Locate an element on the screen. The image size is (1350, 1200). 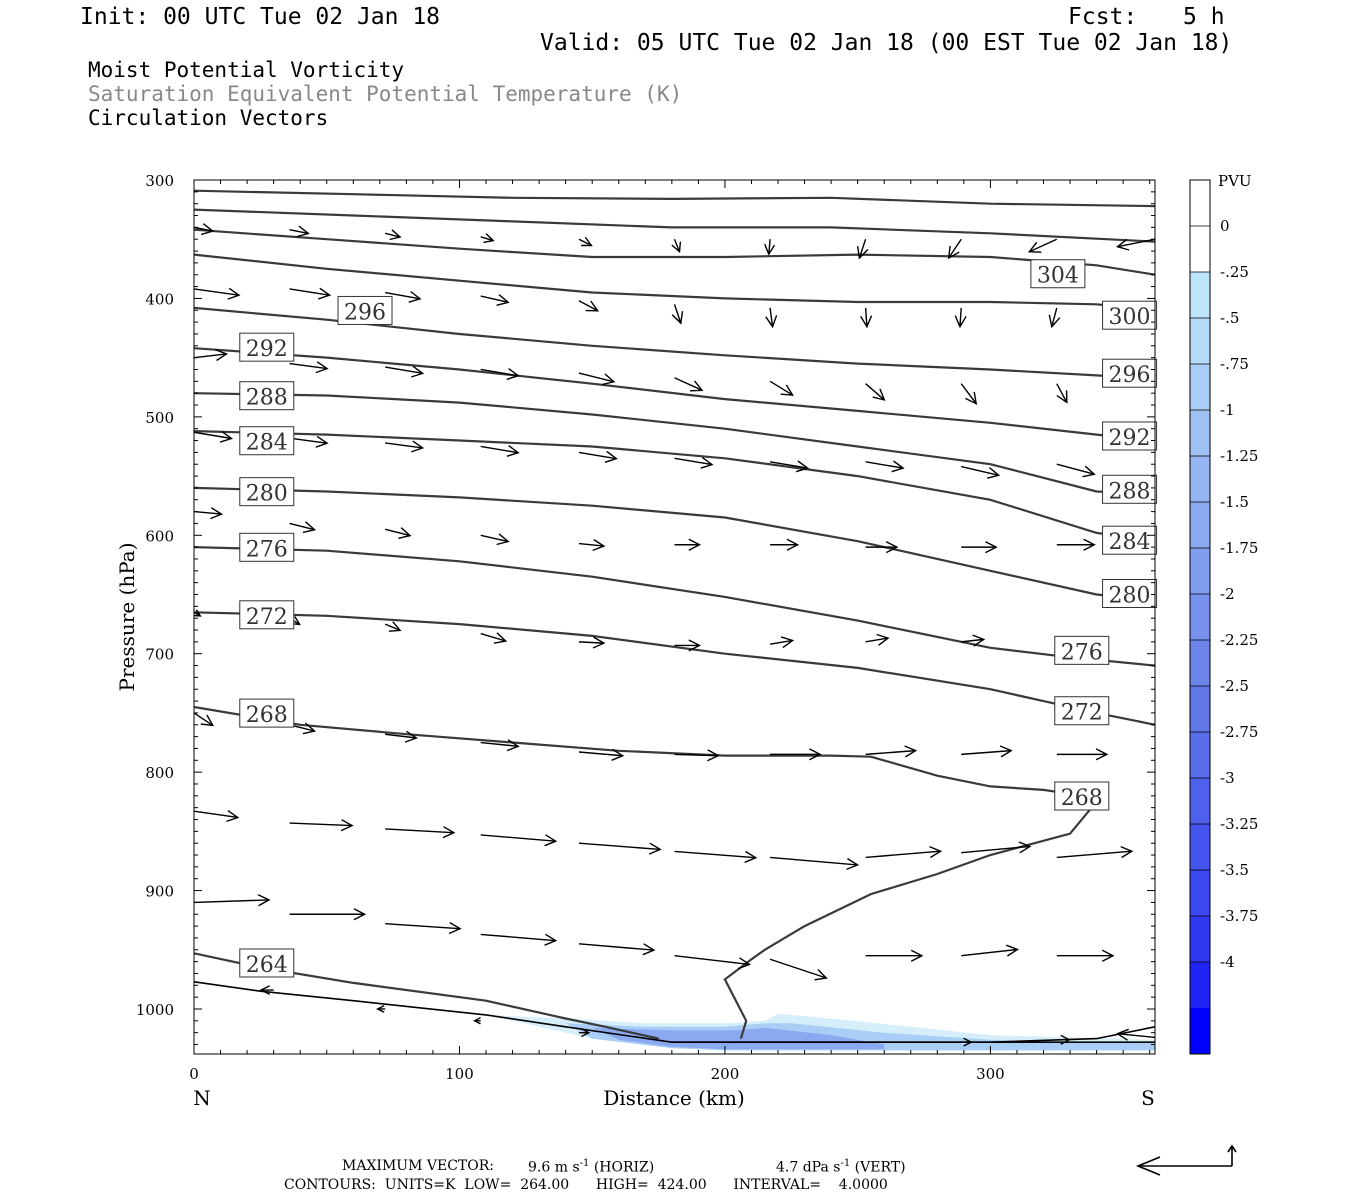
contour-label-296: 296 is located at coordinates (1130, 373).